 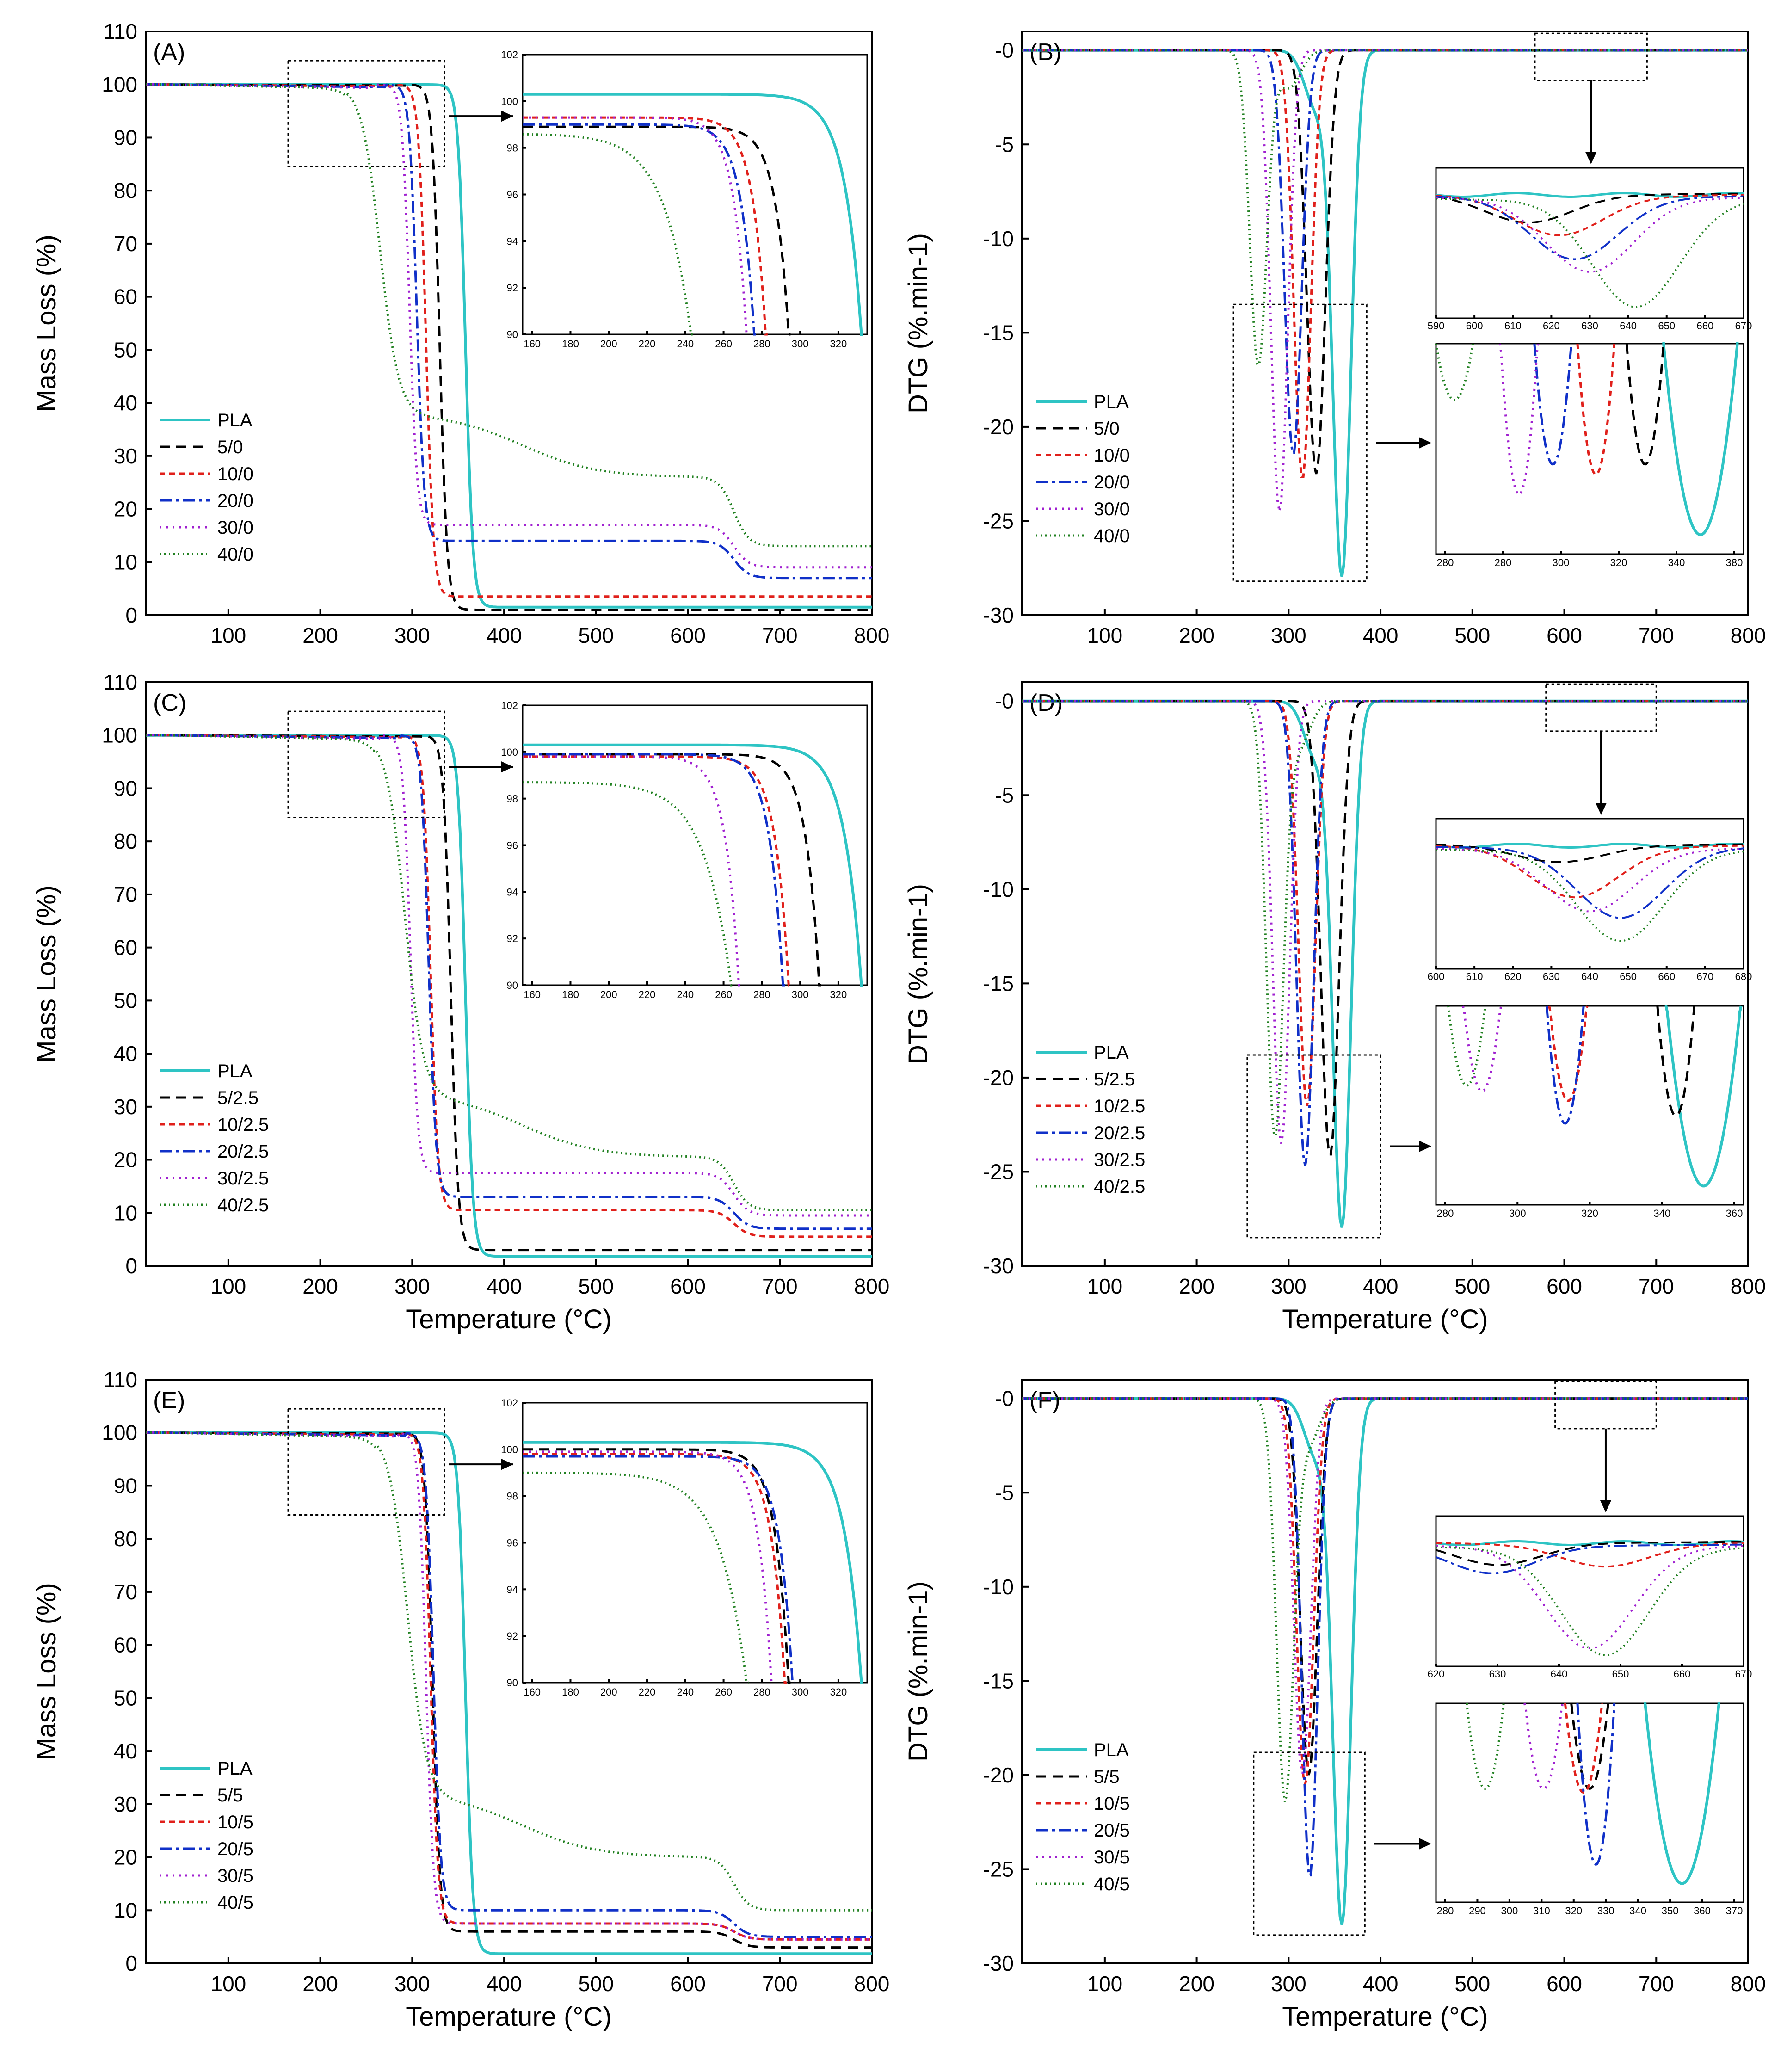 I want to click on inset-x-tick-label: 200, so click(x=608, y=1692).